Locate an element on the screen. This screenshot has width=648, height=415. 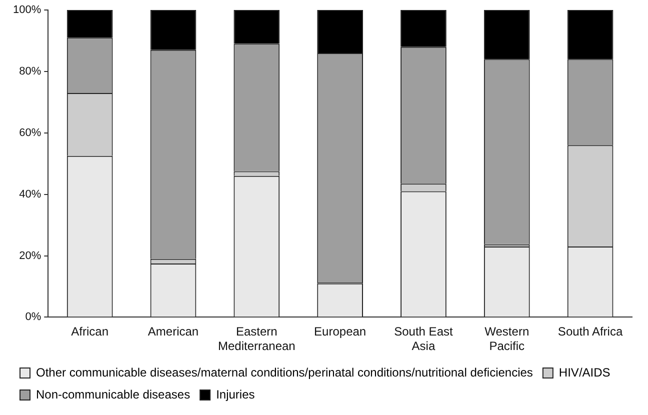
y-tick-label: 100% is located at coordinates (27, 10).